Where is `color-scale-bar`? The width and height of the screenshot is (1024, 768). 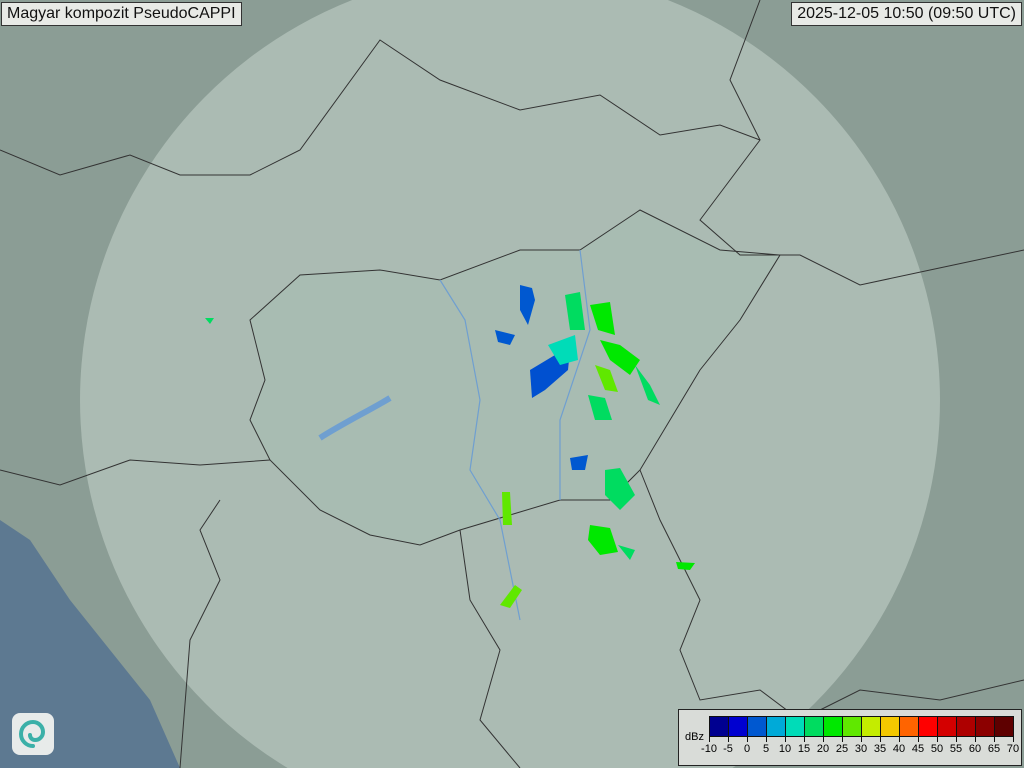 color-scale-bar is located at coordinates (861, 726).